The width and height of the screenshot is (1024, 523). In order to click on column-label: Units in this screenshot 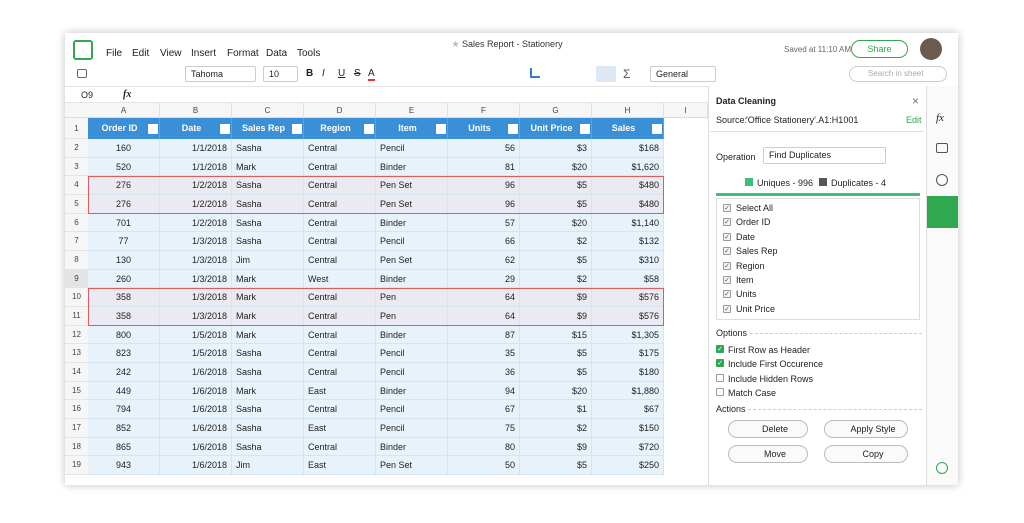, I will do `click(746, 294)`.